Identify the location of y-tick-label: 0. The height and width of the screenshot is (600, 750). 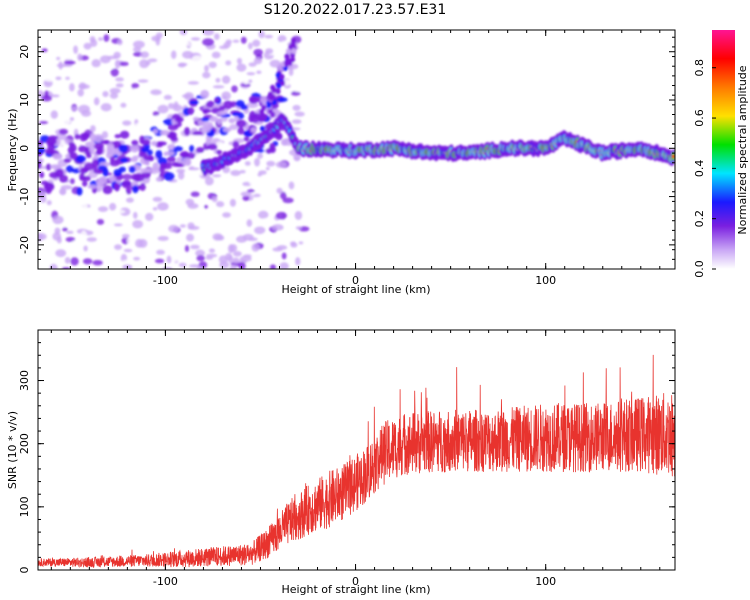
(24, 148).